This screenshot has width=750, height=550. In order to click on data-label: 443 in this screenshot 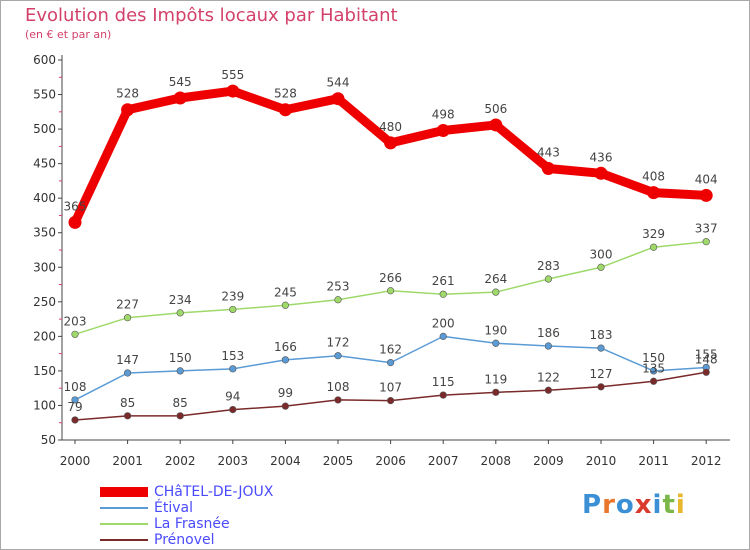, I will do `click(548, 152)`.